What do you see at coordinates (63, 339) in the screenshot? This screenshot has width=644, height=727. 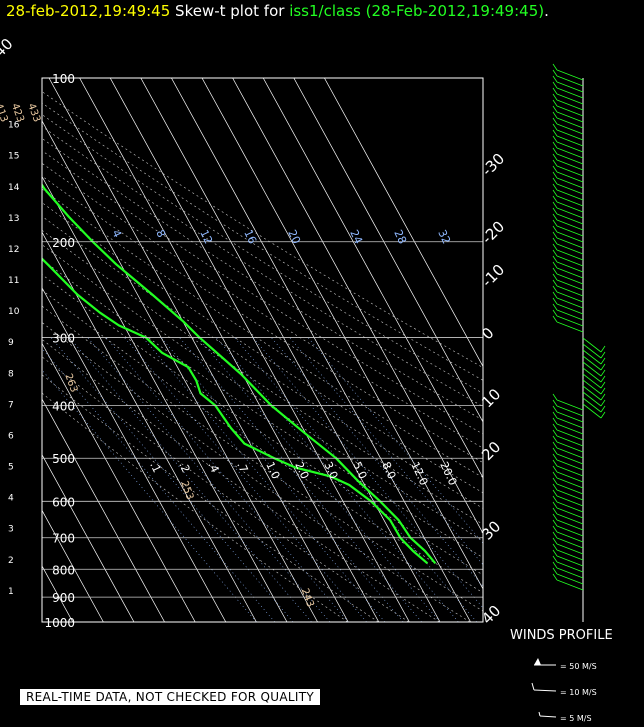 I see `pressure-tick-label: 300` at bounding box center [63, 339].